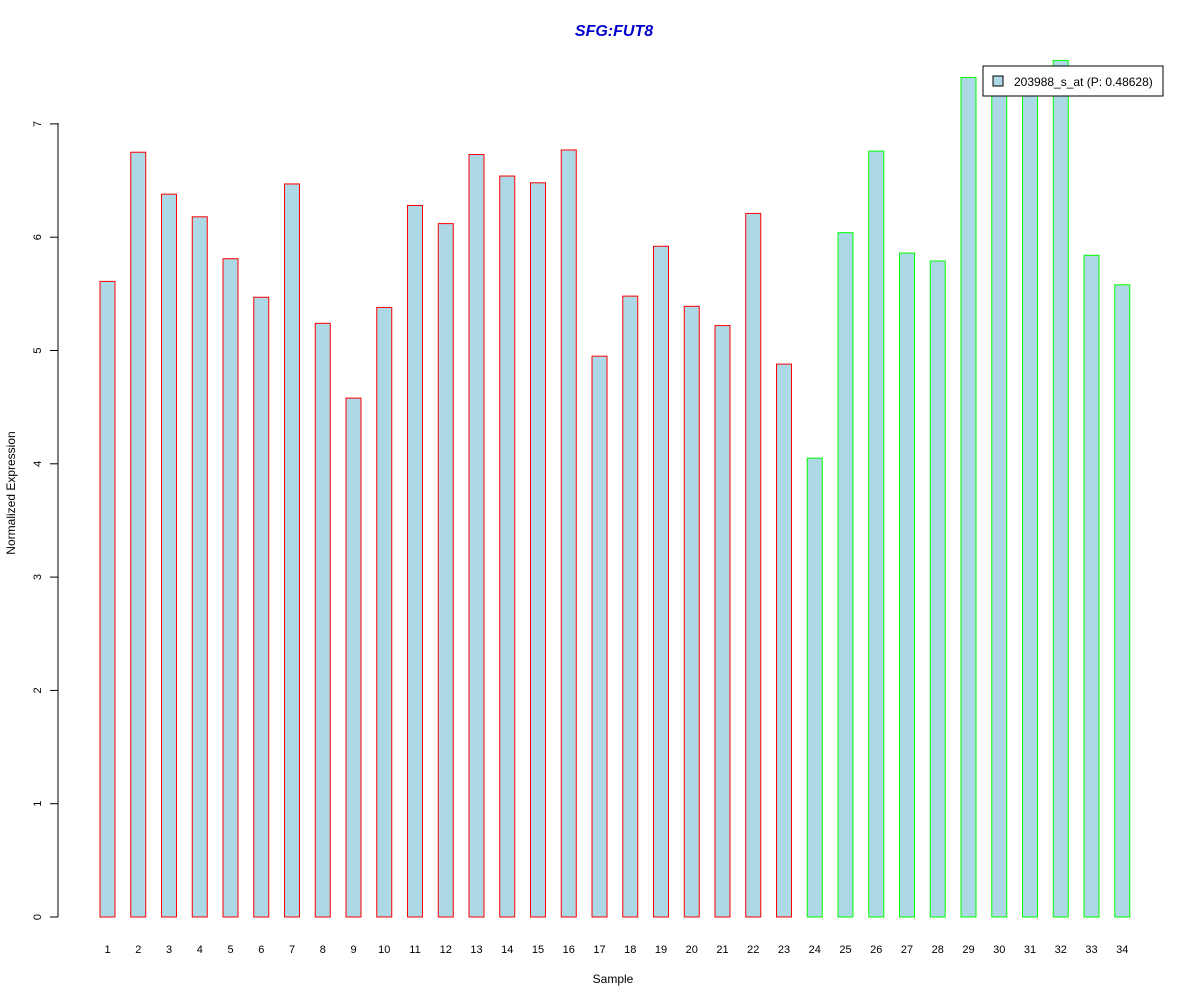 The height and width of the screenshot is (1000, 1200). I want to click on legend: 203988_s_at (P: 0.48628), so click(1073, 81).